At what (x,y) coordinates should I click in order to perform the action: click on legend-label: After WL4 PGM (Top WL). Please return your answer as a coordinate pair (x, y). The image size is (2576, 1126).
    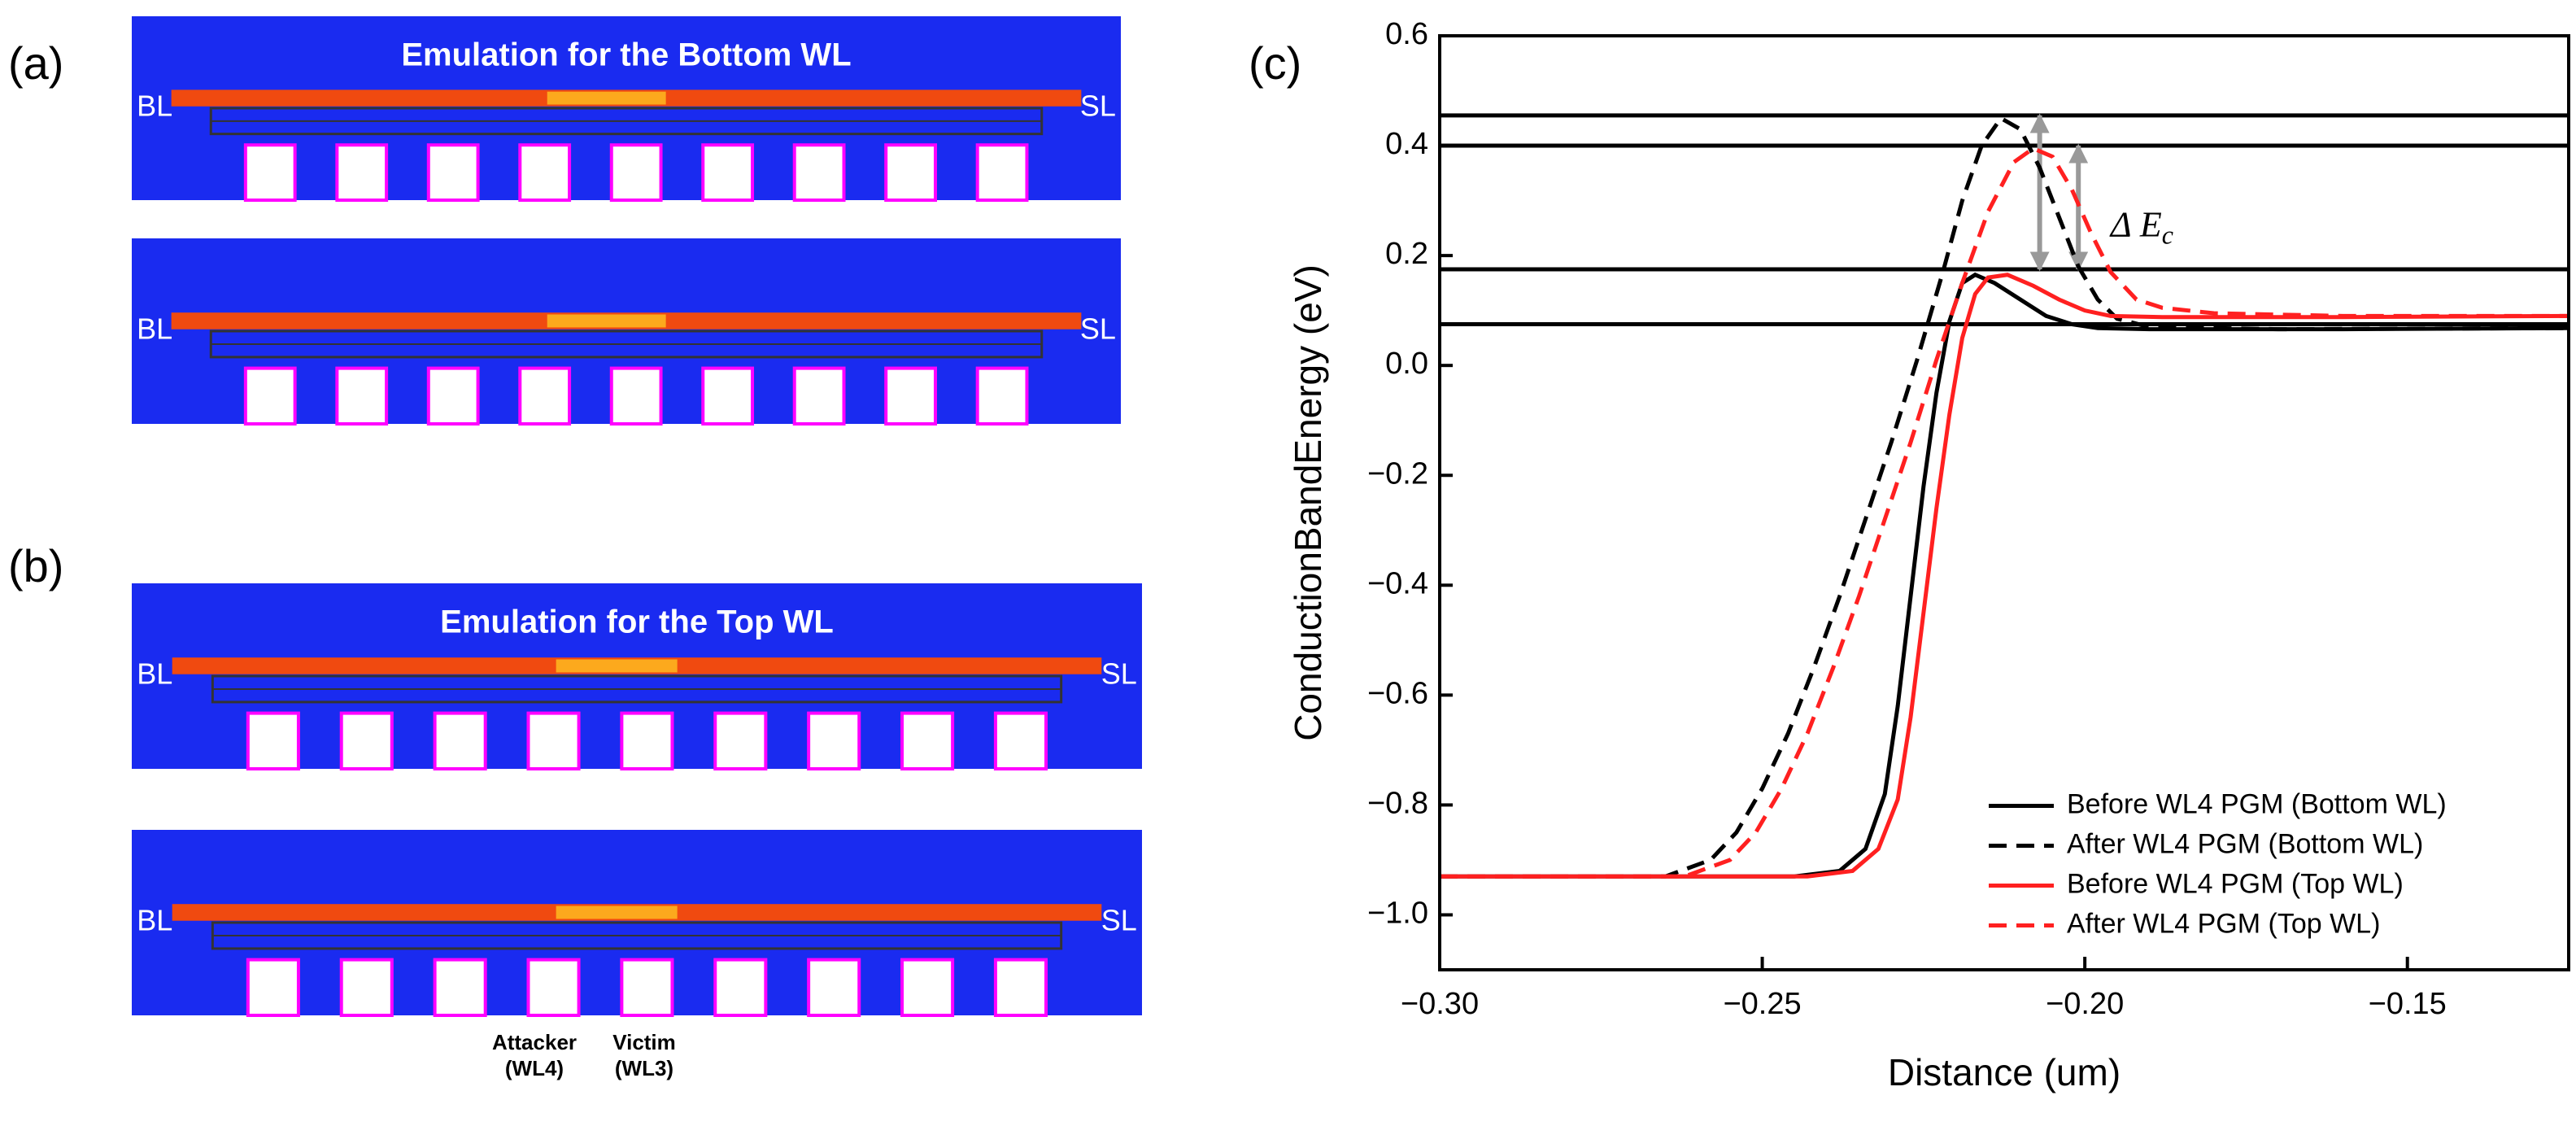
    Looking at the image, I should click on (2223, 924).